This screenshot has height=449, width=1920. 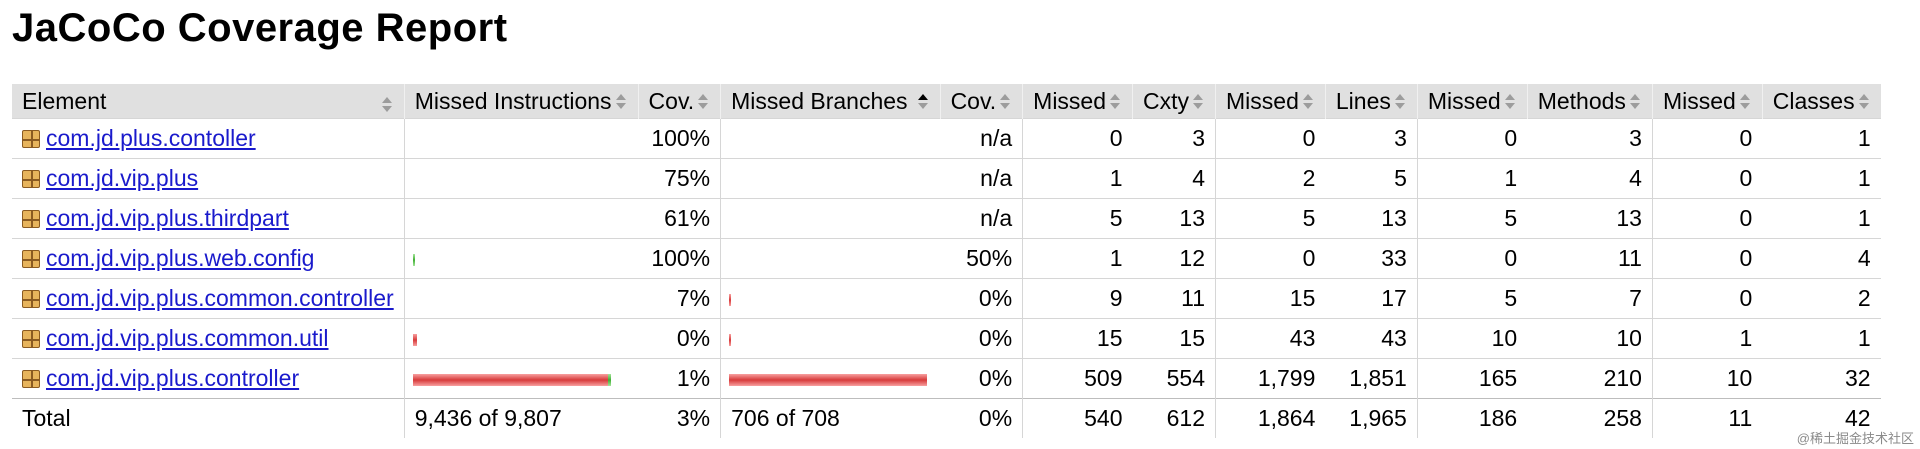 What do you see at coordinates (1077, 138) in the screenshot?
I see `cxty-missed: 0` at bounding box center [1077, 138].